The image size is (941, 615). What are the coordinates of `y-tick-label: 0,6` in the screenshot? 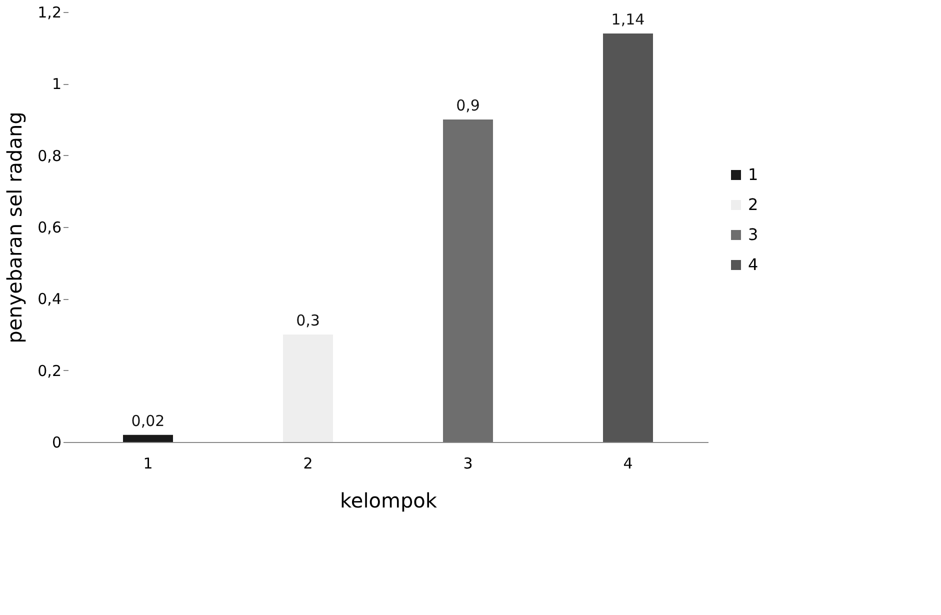 It's located at (50, 227).